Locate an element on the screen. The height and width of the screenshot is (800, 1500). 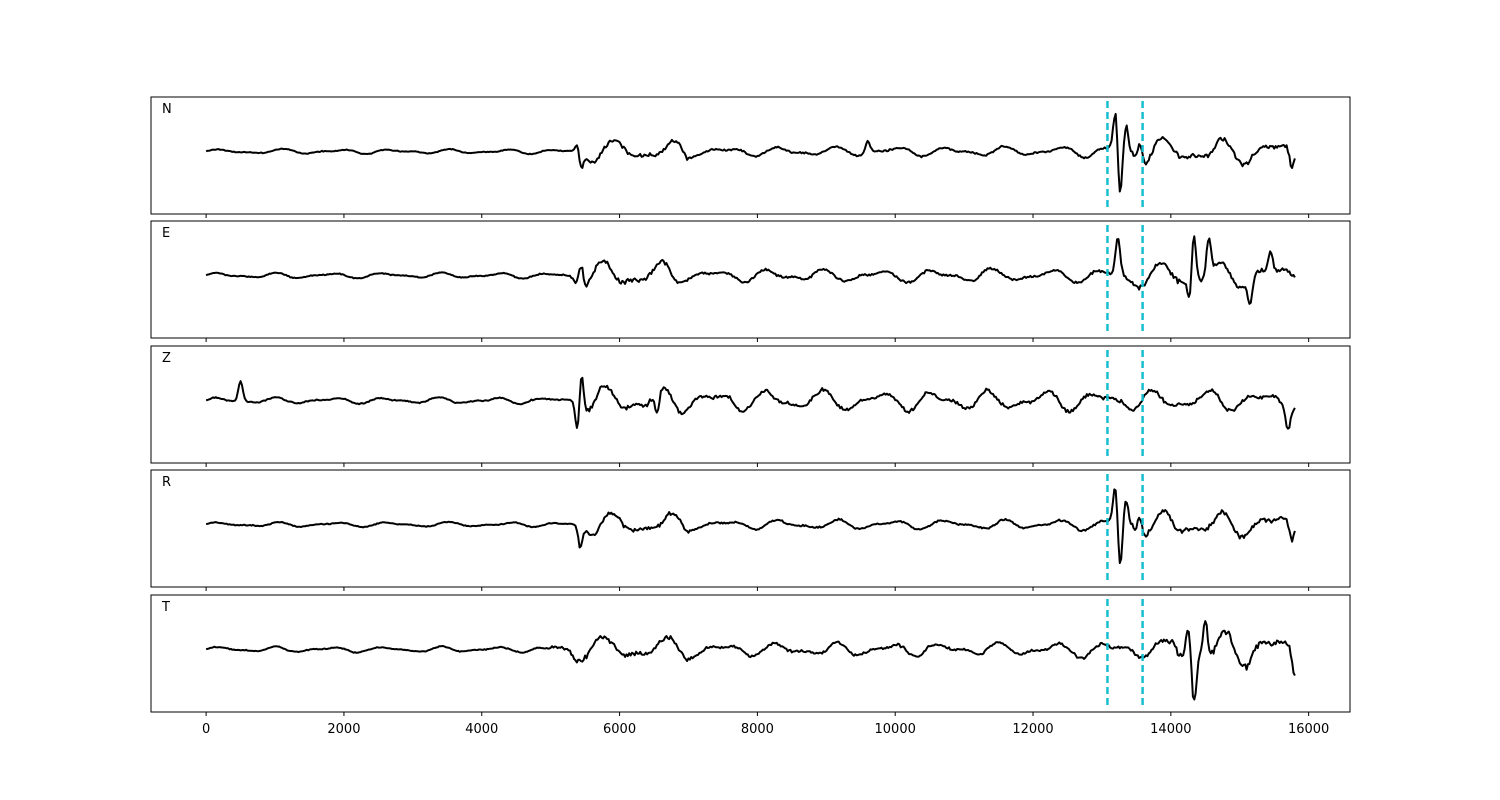
waveform-trace-e is located at coordinates (750, 270).